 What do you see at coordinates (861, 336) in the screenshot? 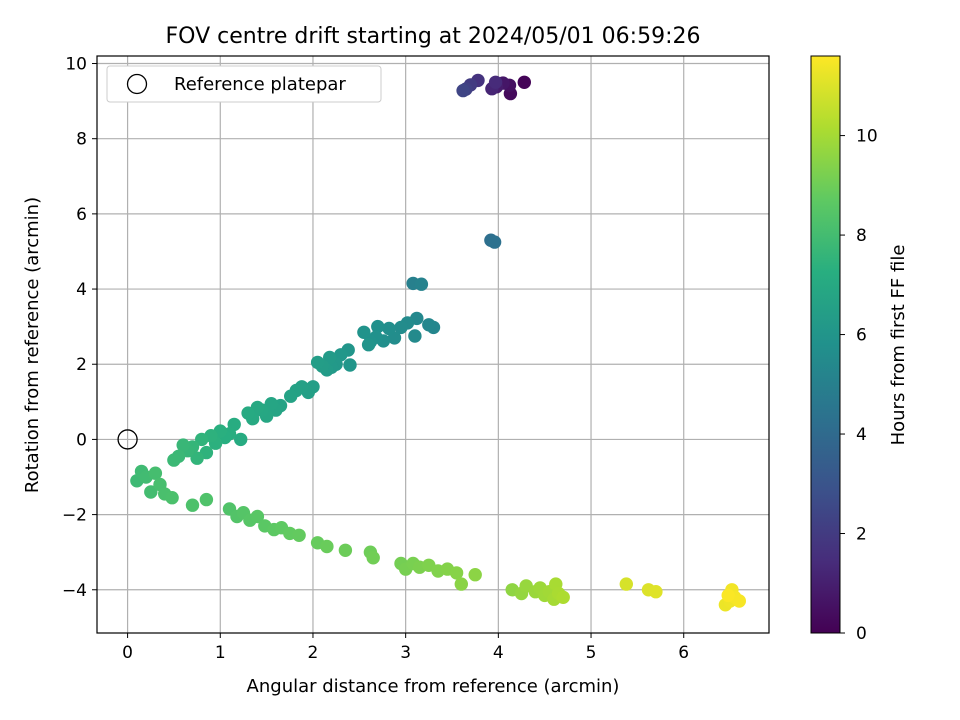
I see `colorbar-tick-label: 6` at bounding box center [861, 336].